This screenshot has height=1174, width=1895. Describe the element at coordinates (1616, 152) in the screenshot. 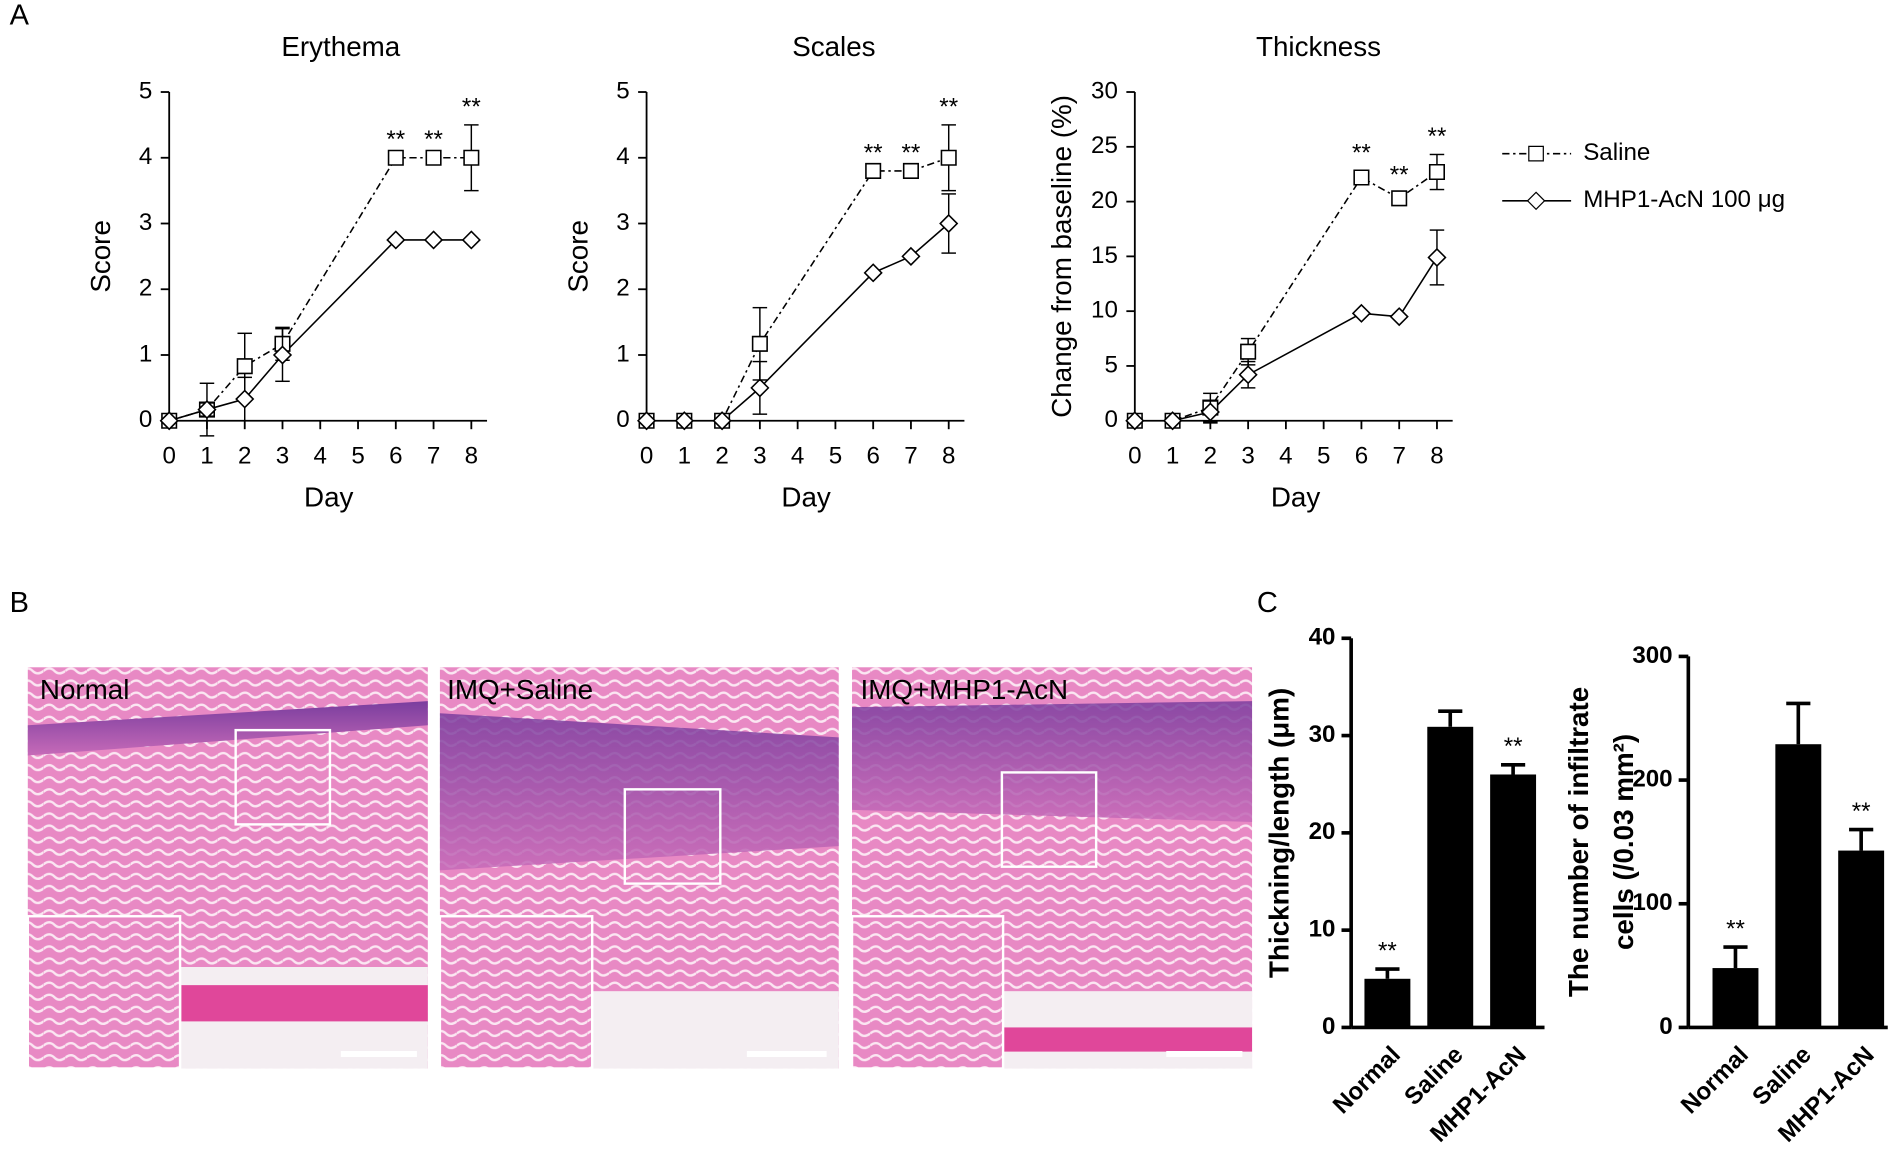

I see `legend-label: Saline` at that location.